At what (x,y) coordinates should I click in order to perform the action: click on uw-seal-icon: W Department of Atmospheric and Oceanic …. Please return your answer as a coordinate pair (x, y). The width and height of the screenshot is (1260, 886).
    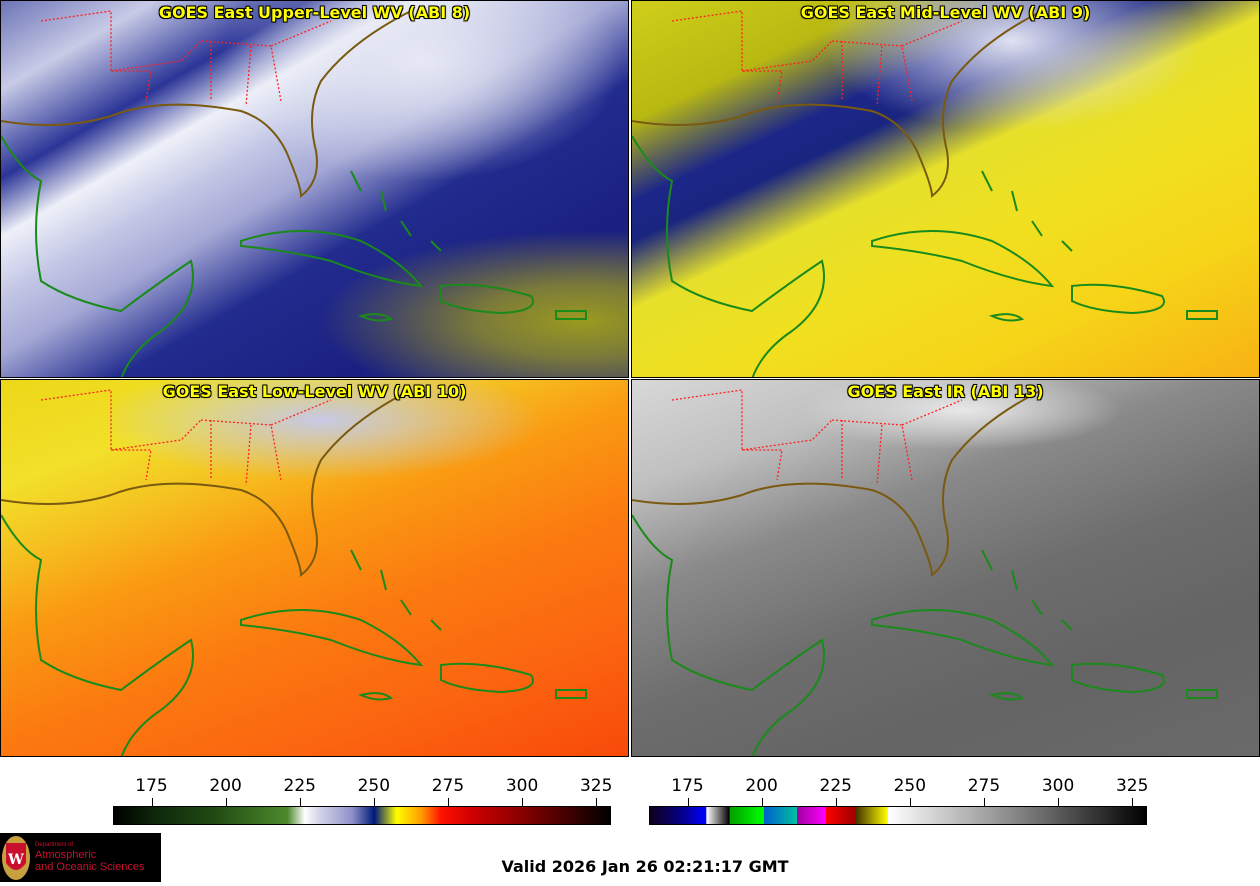
    Looking at the image, I should click on (73, 858).